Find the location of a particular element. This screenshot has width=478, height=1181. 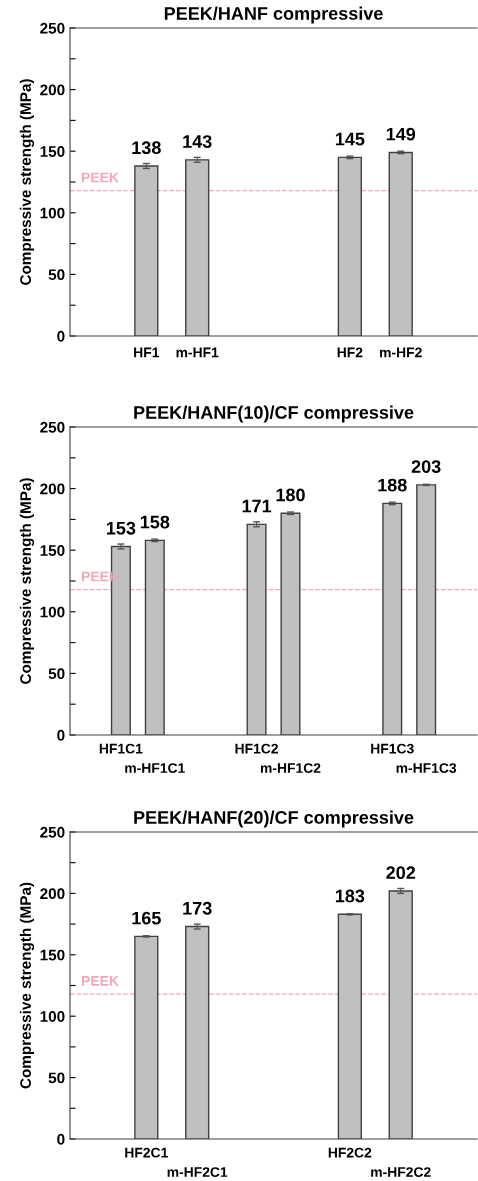

data-label: 138 is located at coordinates (146, 148).